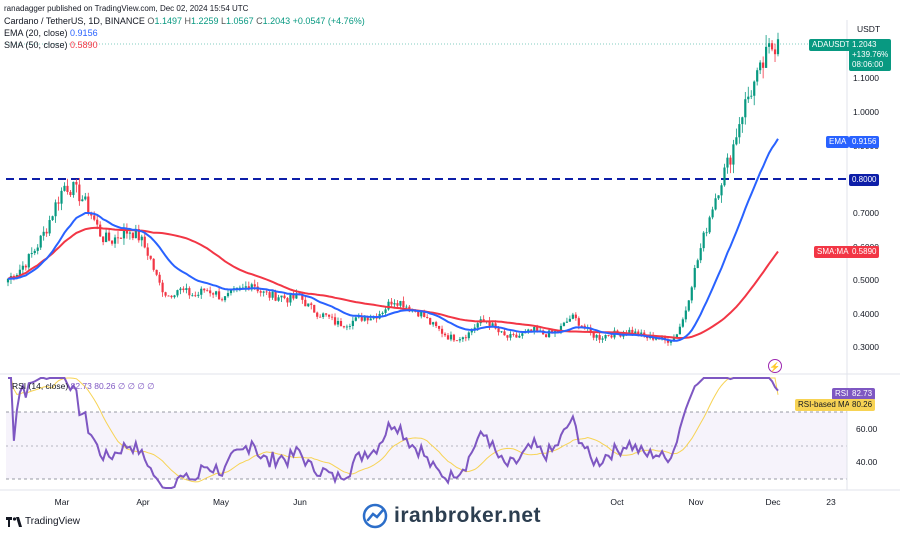  I want to click on watermark-text: iranbroker.net, so click(468, 515).